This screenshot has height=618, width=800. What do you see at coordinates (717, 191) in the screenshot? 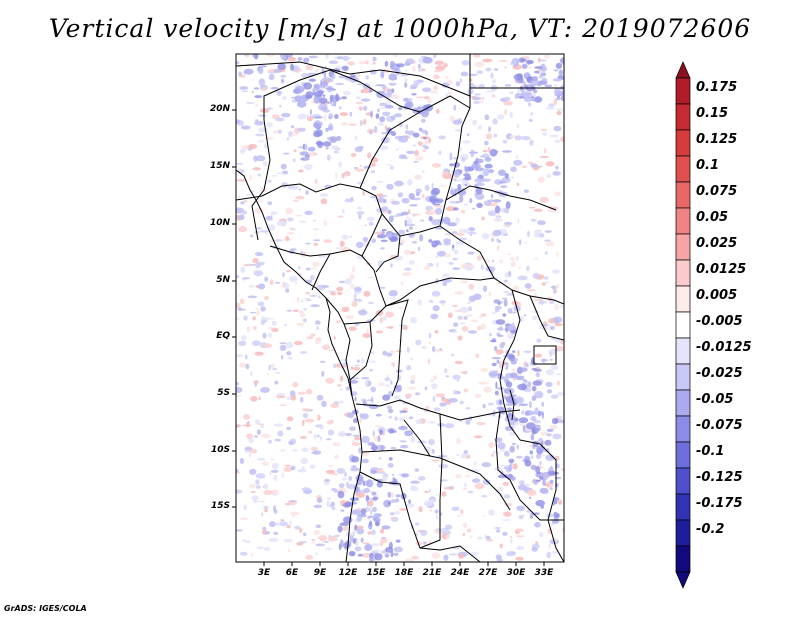
I see `colorbar-label: 0.075` at bounding box center [717, 191].